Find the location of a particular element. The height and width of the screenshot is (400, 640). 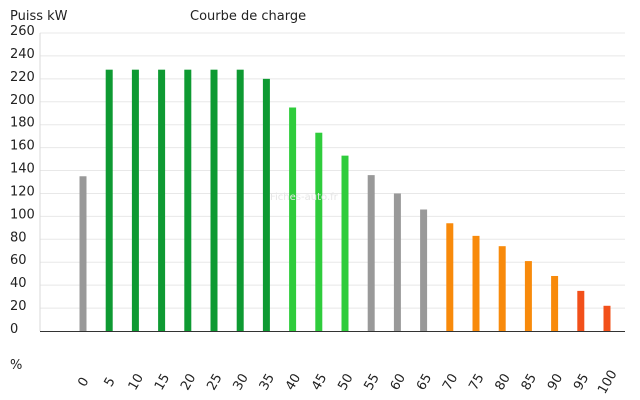

y-tick-label: 160 is located at coordinates (22, 146).